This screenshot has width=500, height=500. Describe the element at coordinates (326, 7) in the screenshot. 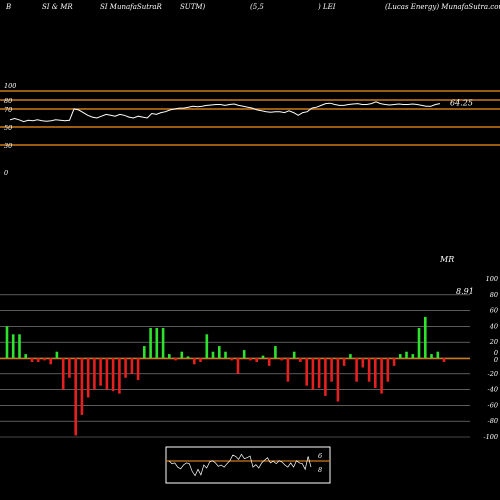

I see `header-item-5: ) LEI` at that location.